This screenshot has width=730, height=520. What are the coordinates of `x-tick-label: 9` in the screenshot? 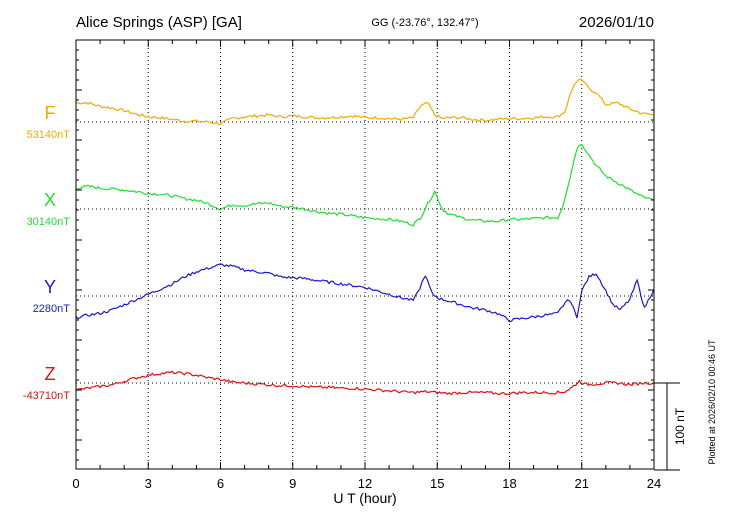 It's located at (292, 483).